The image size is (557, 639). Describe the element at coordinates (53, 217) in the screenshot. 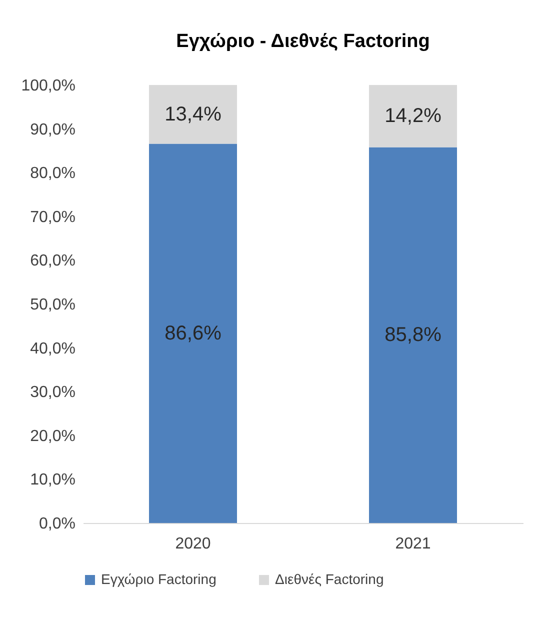

I see `y-tick-label: 70,0%` at that location.